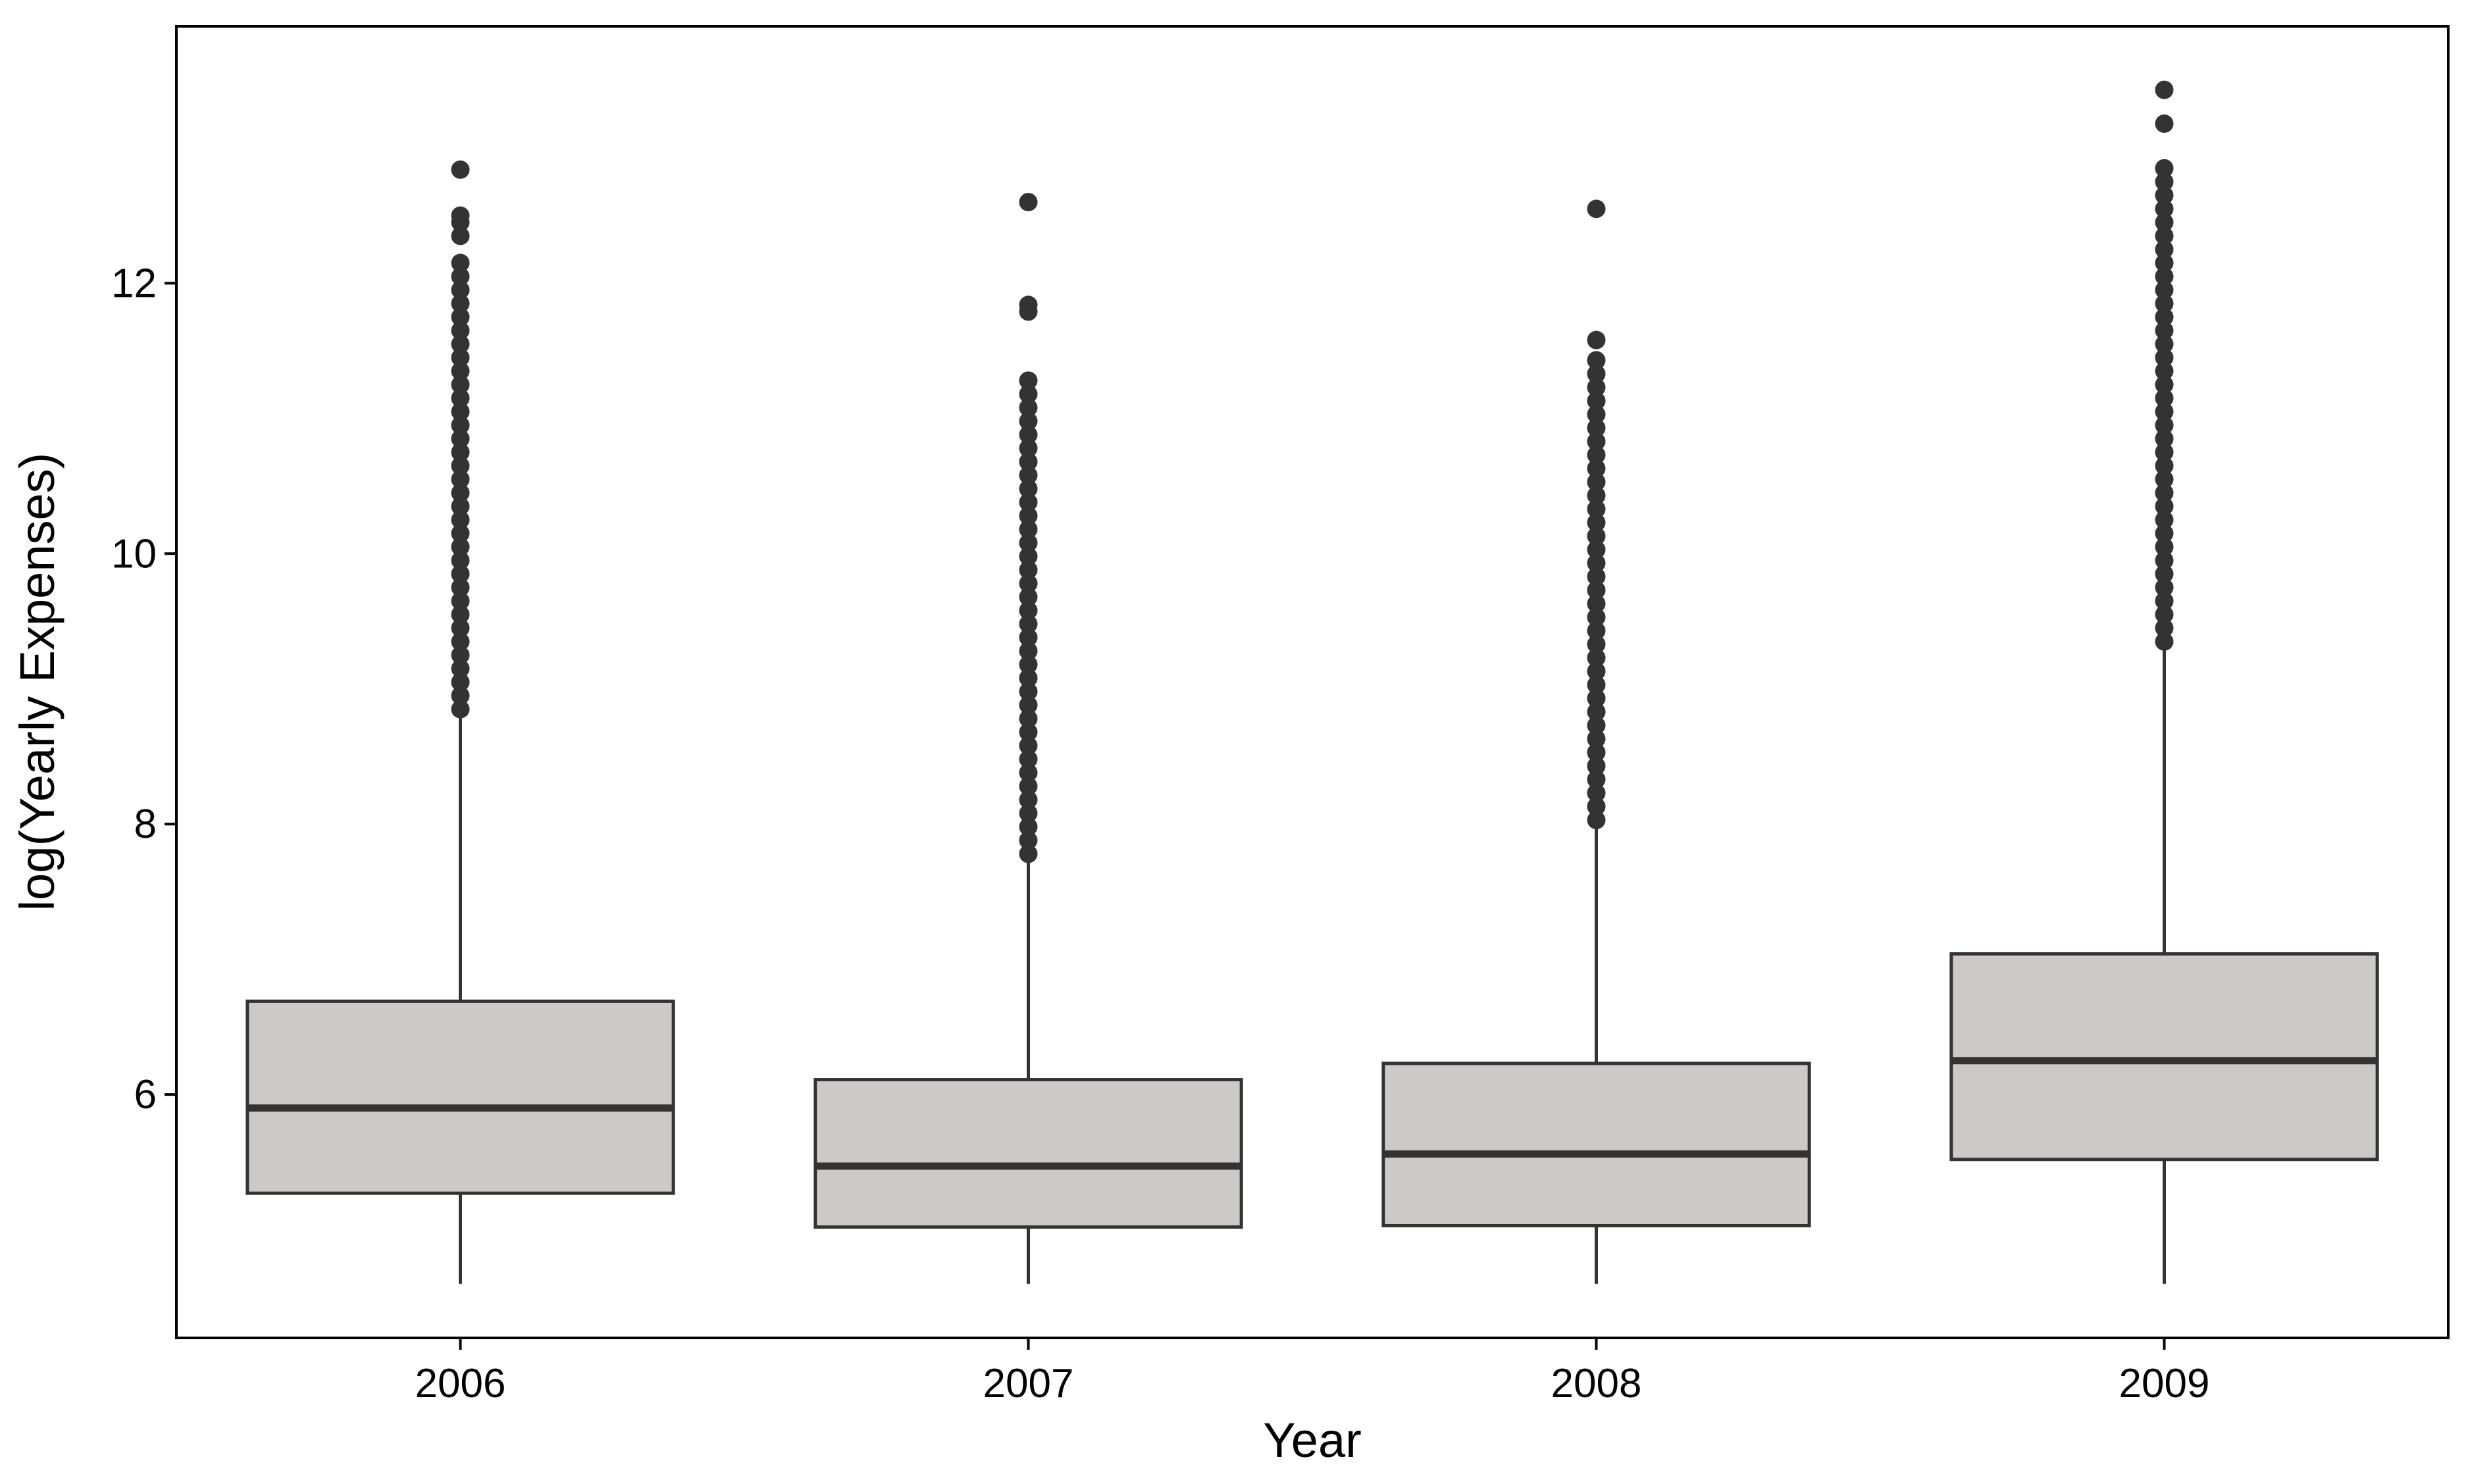  Describe the element at coordinates (145, 1094) in the screenshot. I see `y-tick-label: 6` at that location.